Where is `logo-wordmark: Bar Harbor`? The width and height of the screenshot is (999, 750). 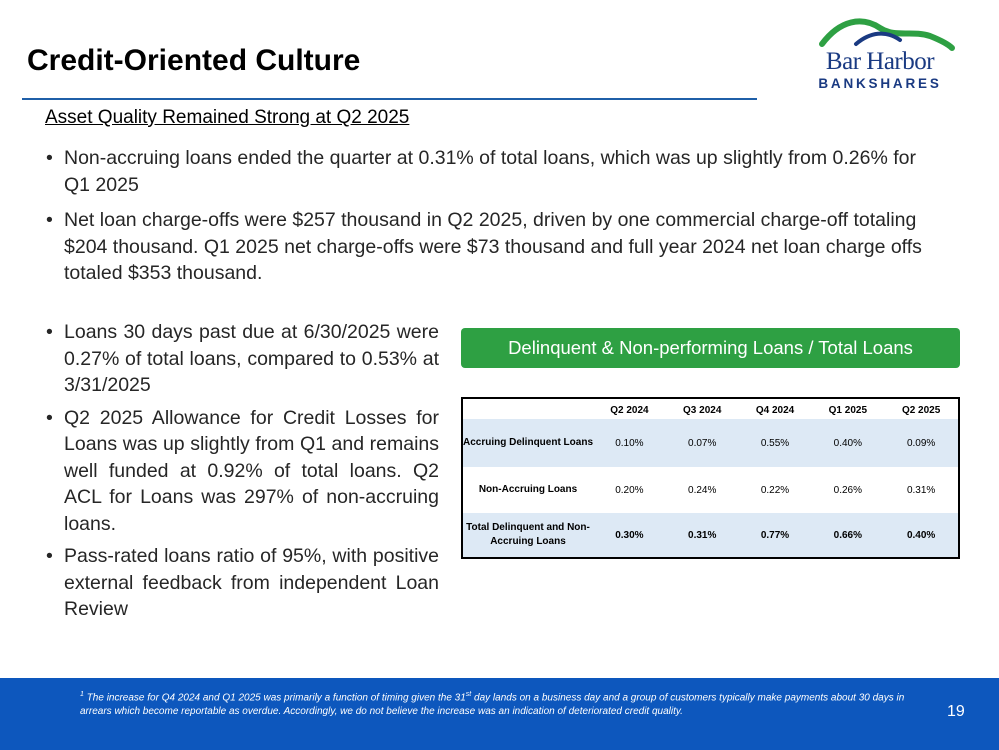 logo-wordmark: Bar Harbor is located at coordinates (880, 61).